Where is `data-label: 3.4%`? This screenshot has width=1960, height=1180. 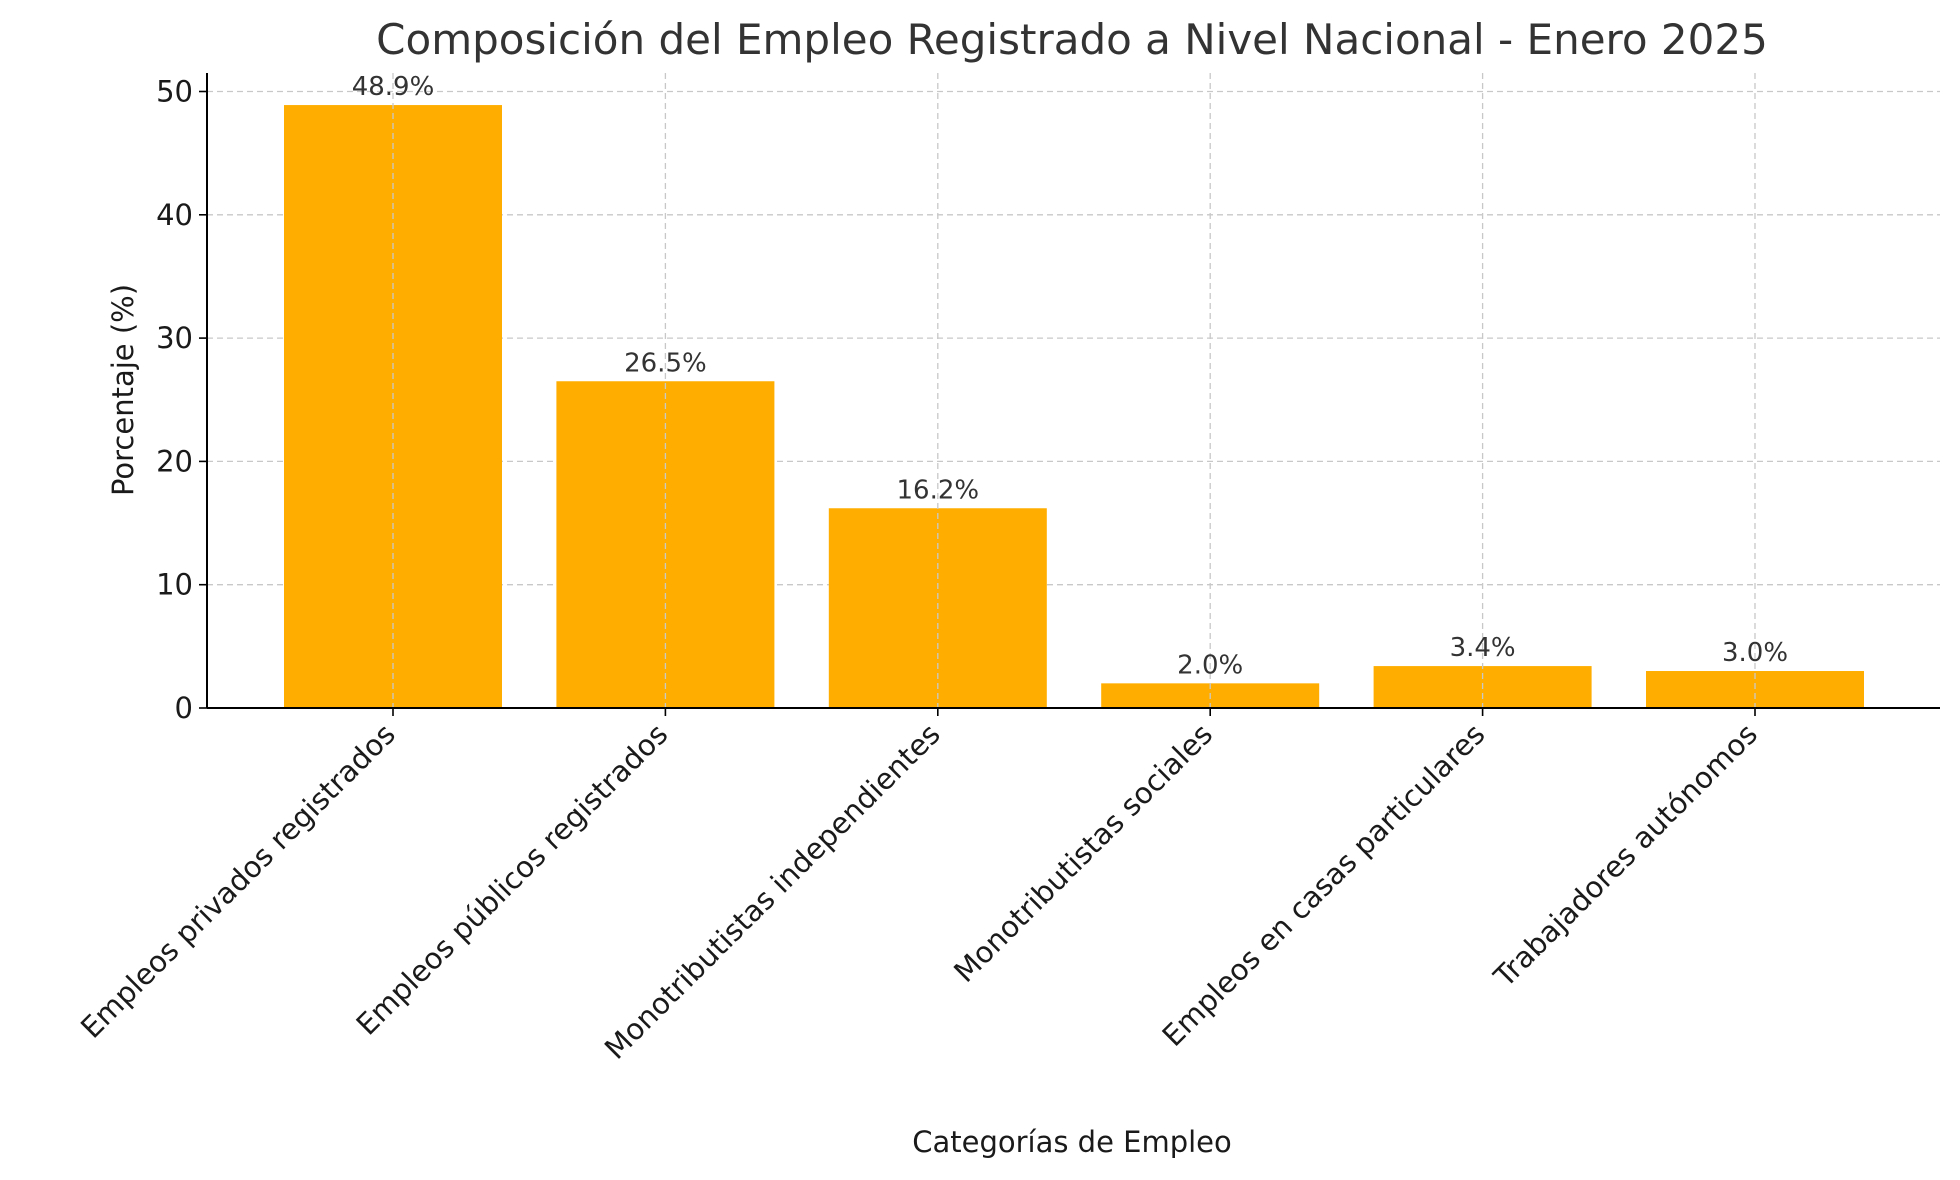 data-label: 3.4% is located at coordinates (1483, 648).